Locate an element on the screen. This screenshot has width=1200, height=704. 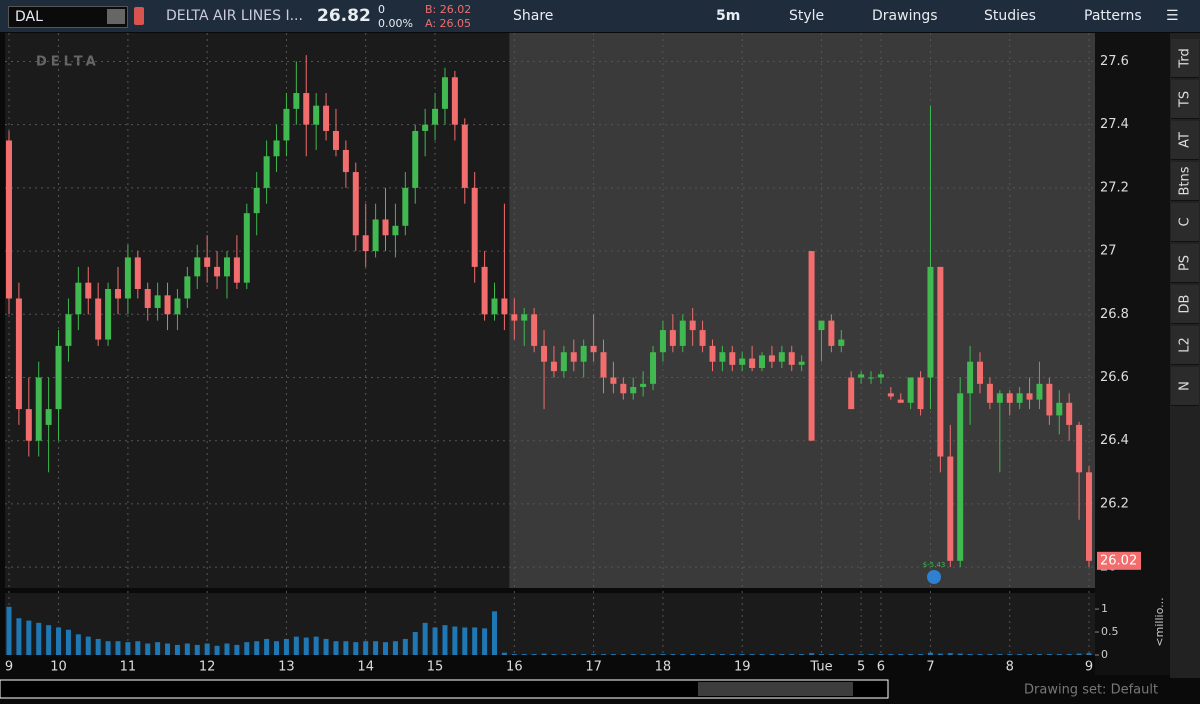
x-tick-label: 17 is located at coordinates (593, 667).